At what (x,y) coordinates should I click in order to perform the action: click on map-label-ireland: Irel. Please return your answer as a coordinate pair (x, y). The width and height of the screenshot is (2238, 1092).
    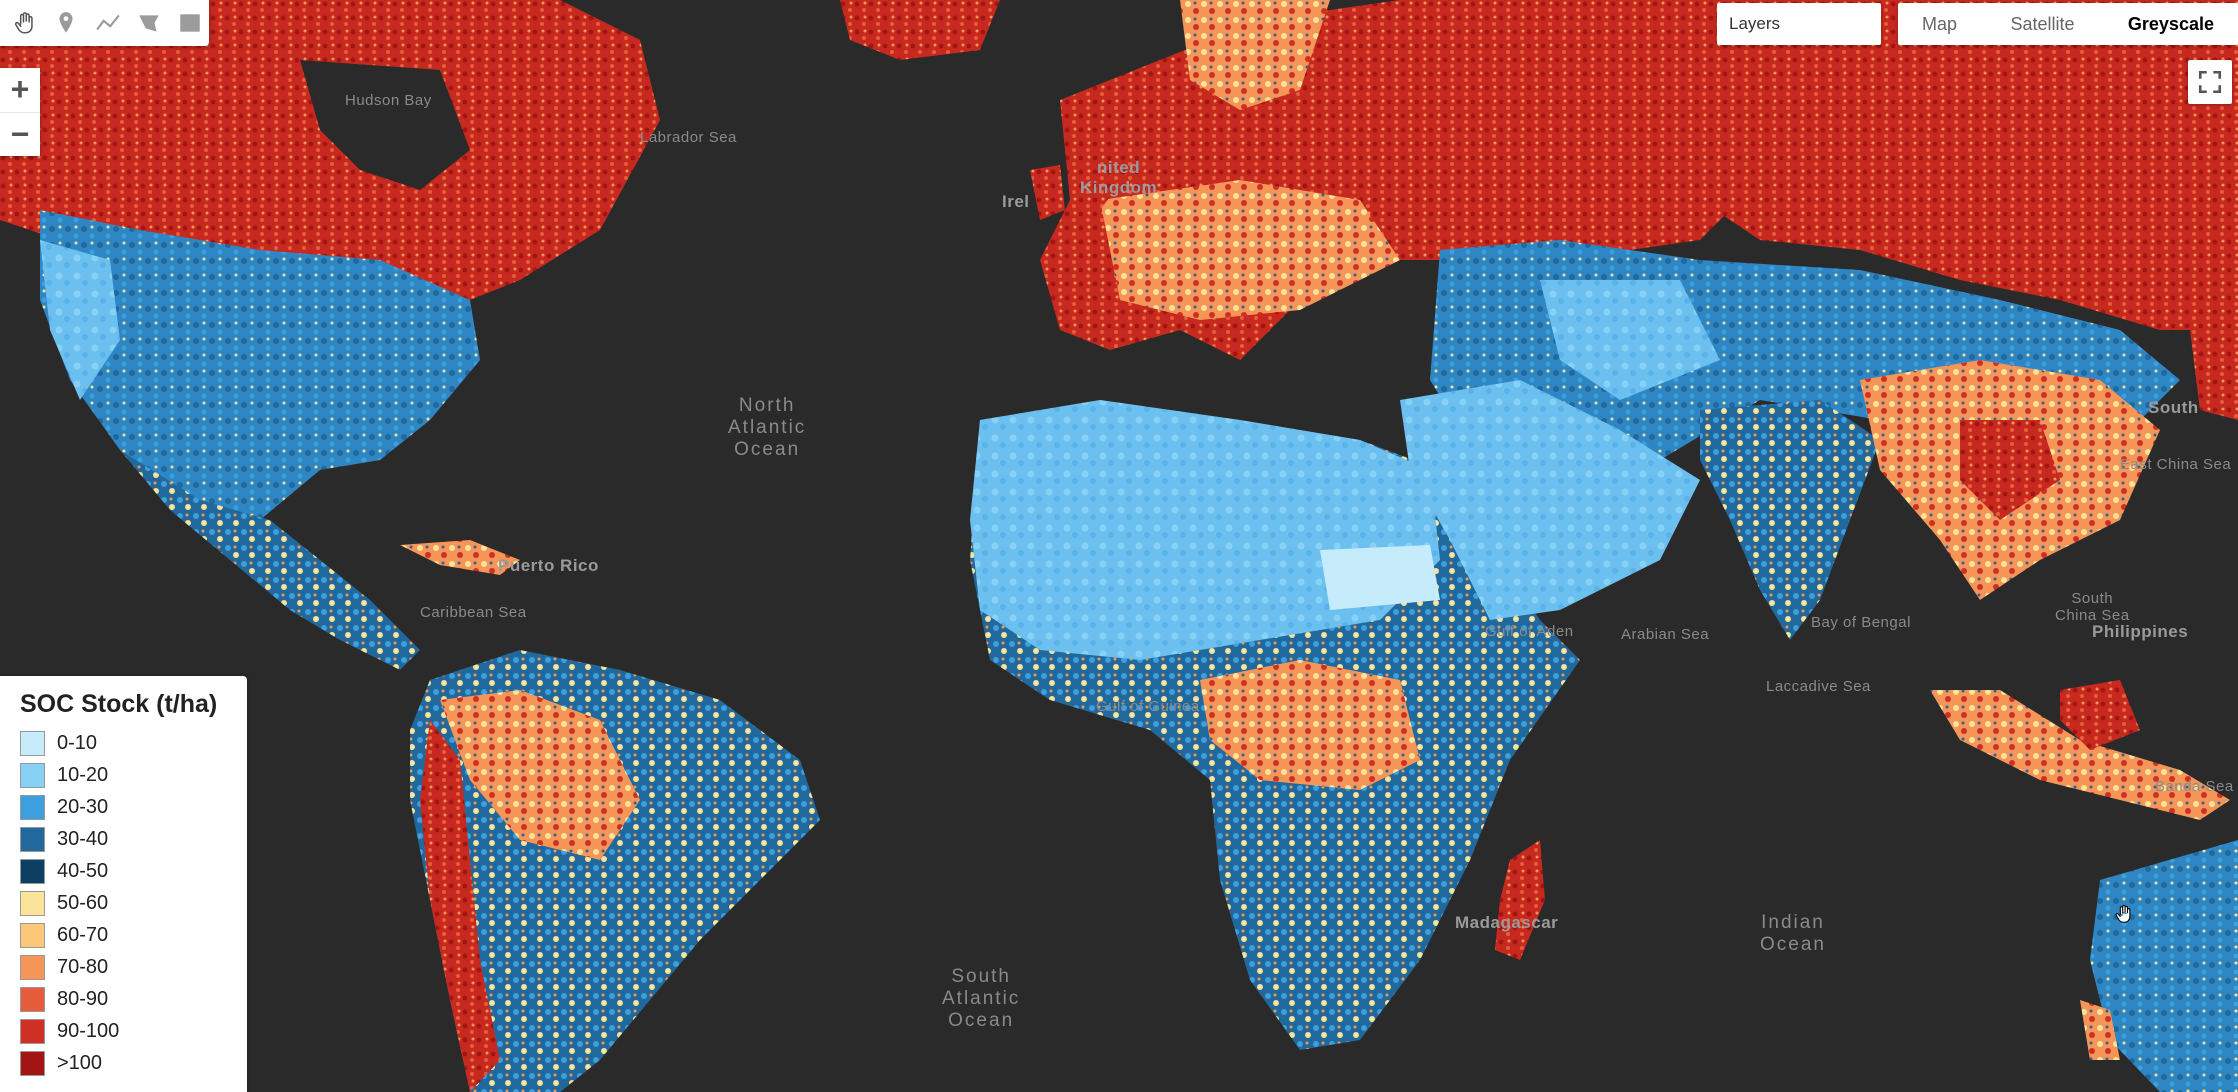
    Looking at the image, I should click on (1016, 201).